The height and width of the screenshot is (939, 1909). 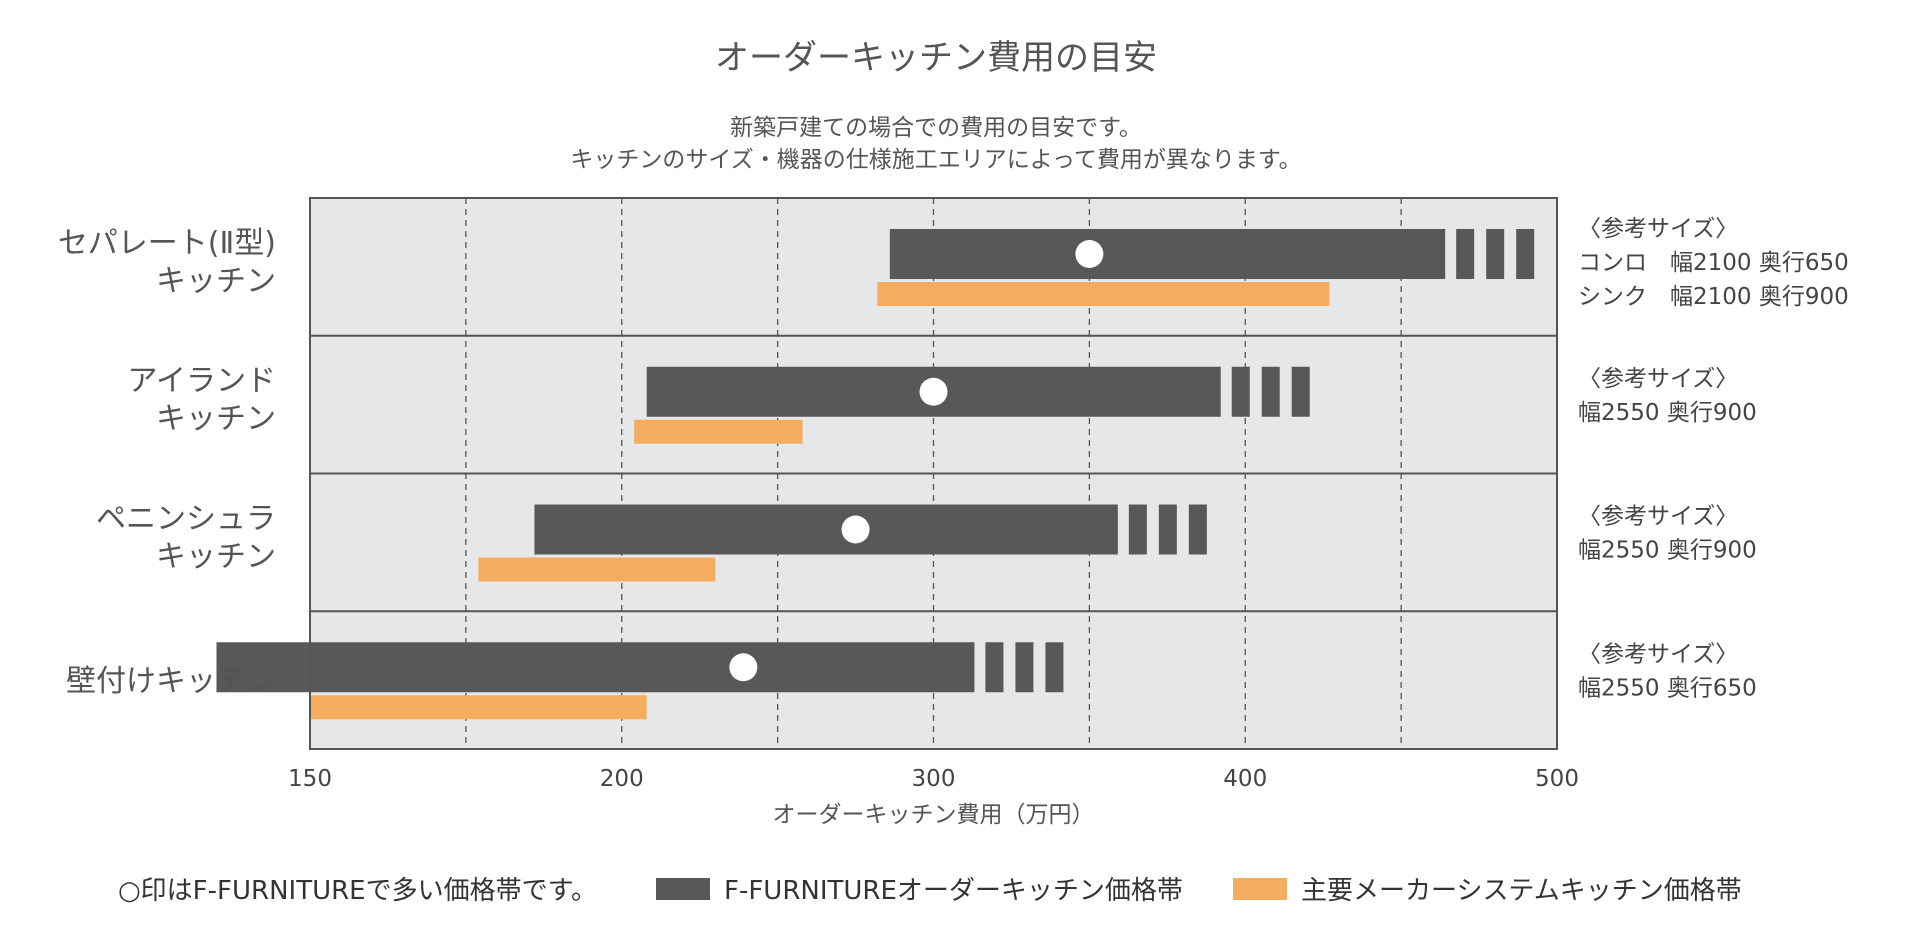 What do you see at coordinates (171, 681) in the screenshot?
I see `category-label: 壁付けキッチン` at bounding box center [171, 681].